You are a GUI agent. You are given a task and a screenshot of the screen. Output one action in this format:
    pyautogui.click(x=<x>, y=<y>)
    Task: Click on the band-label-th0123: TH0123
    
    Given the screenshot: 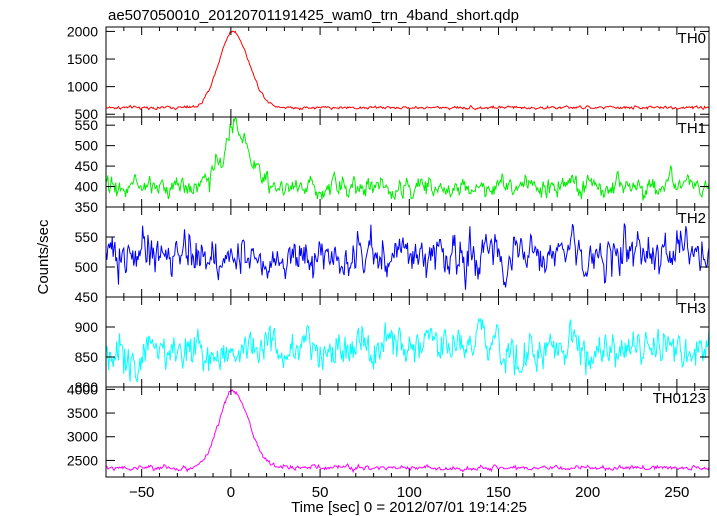 What is the action you would take?
    pyautogui.click(x=679, y=398)
    